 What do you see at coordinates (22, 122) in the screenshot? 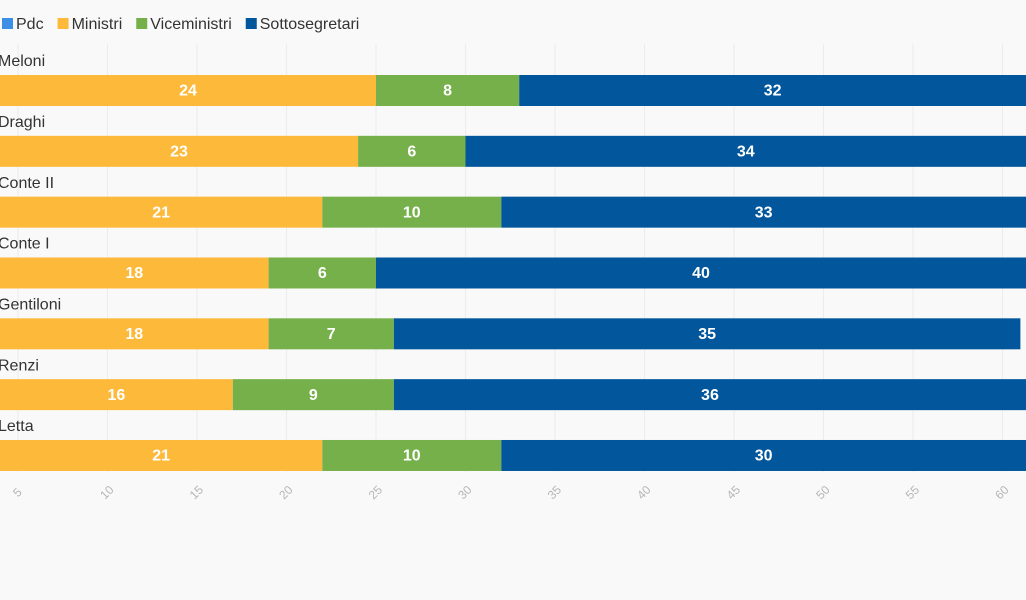
I see `category-label: Draghi` at bounding box center [22, 122].